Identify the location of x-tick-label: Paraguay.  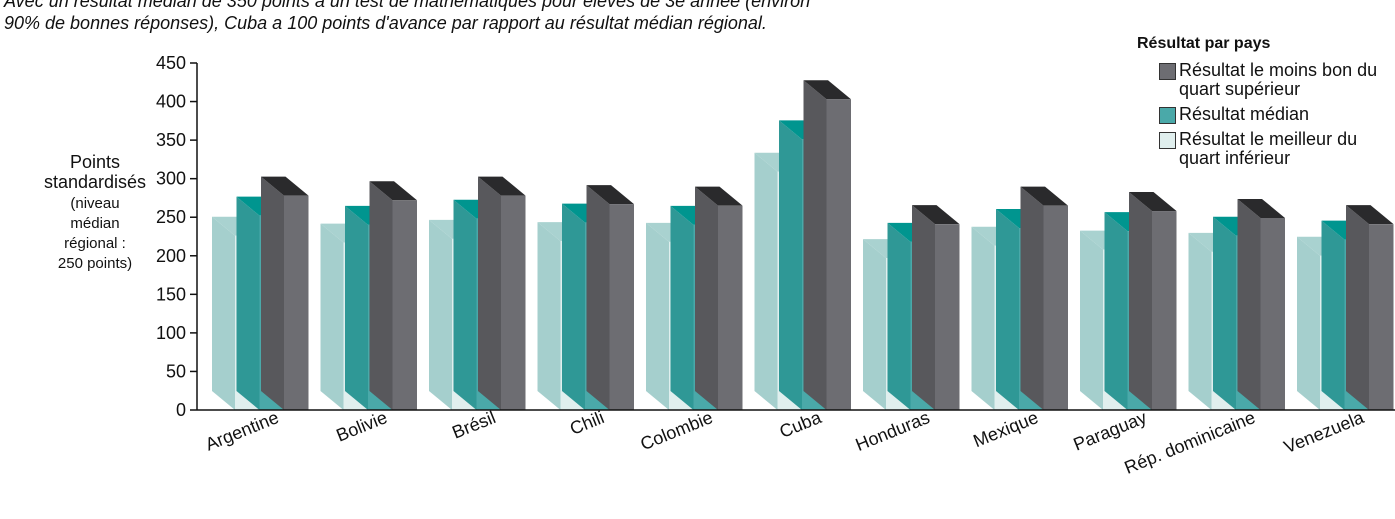
(1110, 430).